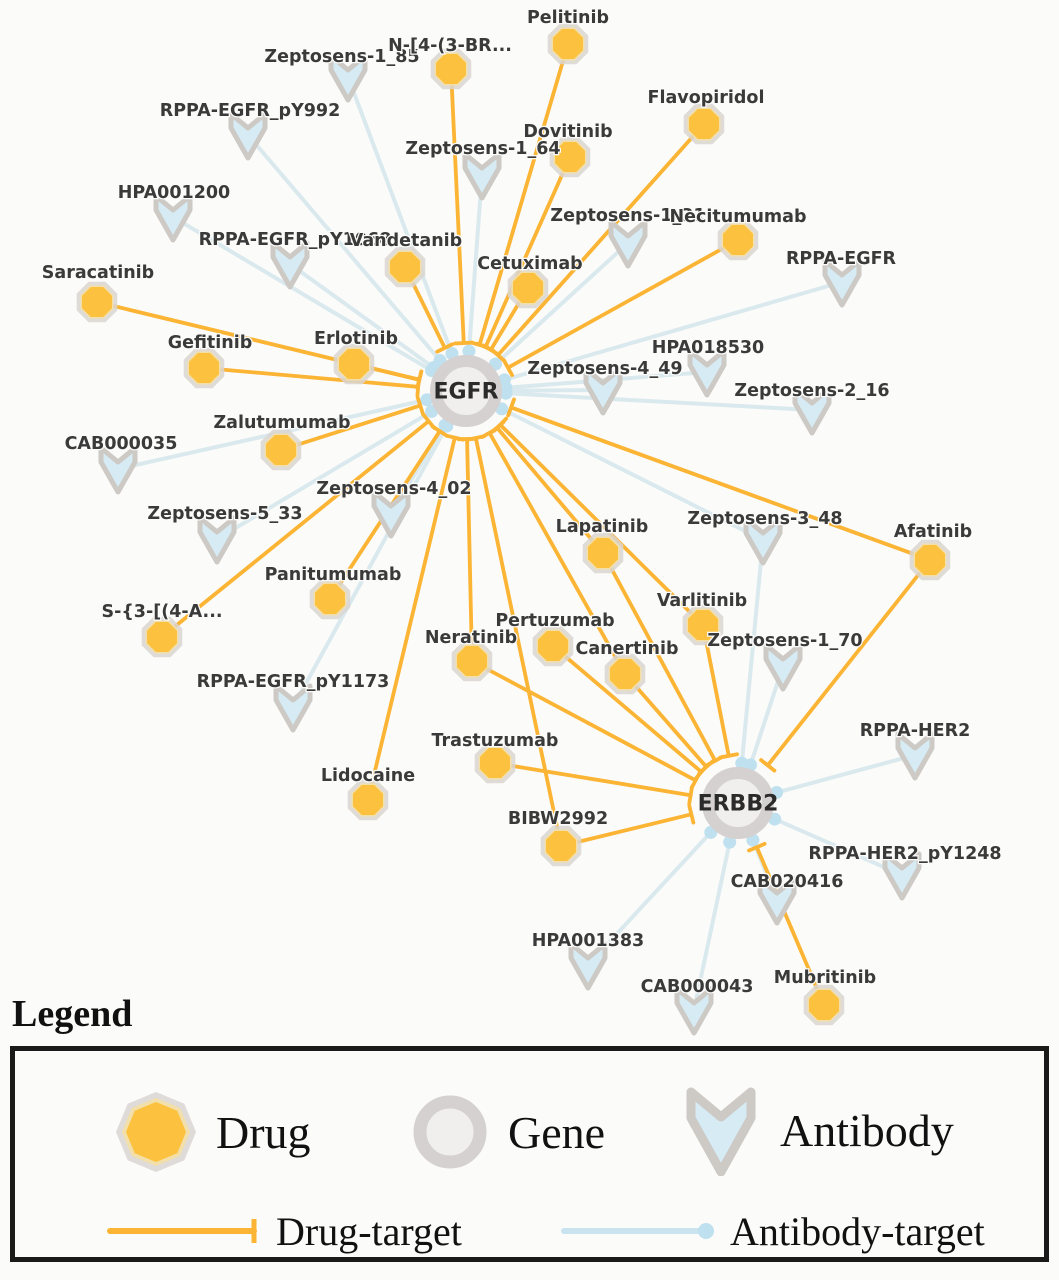 This screenshot has height=1280, width=1059. Describe the element at coordinates (369, 1231) in the screenshot. I see `legend-drug-target-label: Drug-target` at that location.